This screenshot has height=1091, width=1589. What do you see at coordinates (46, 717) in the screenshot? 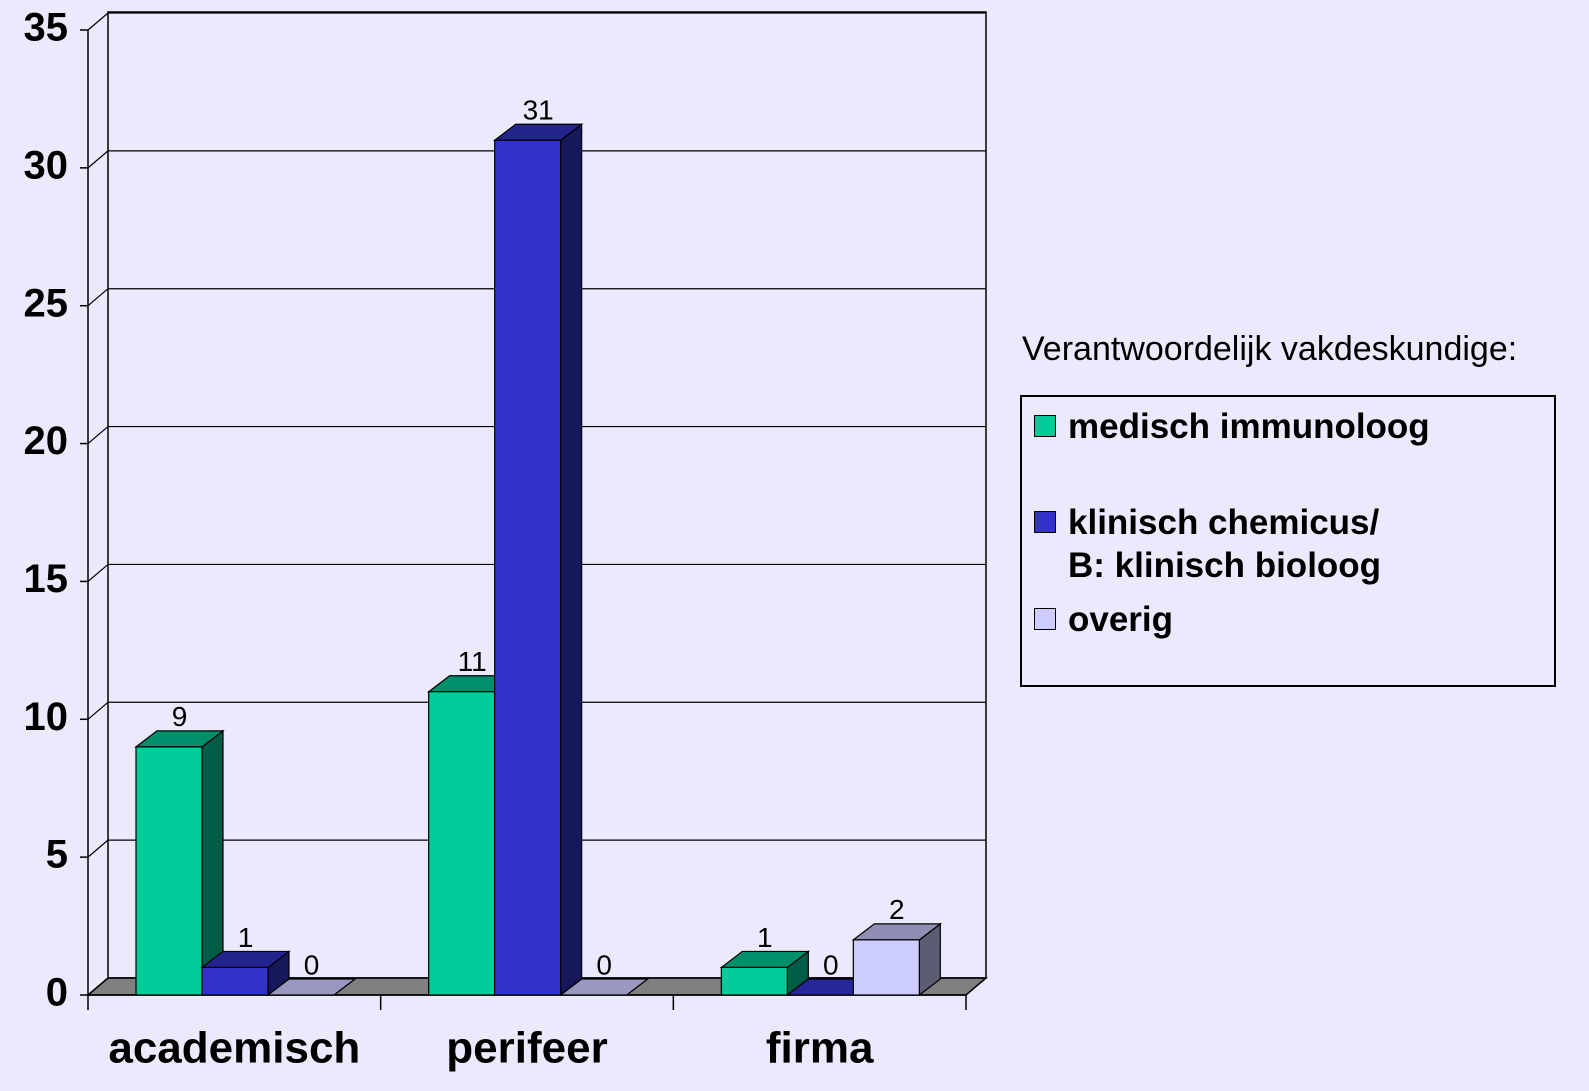
I see `y-tick-label: 10` at bounding box center [46, 717].